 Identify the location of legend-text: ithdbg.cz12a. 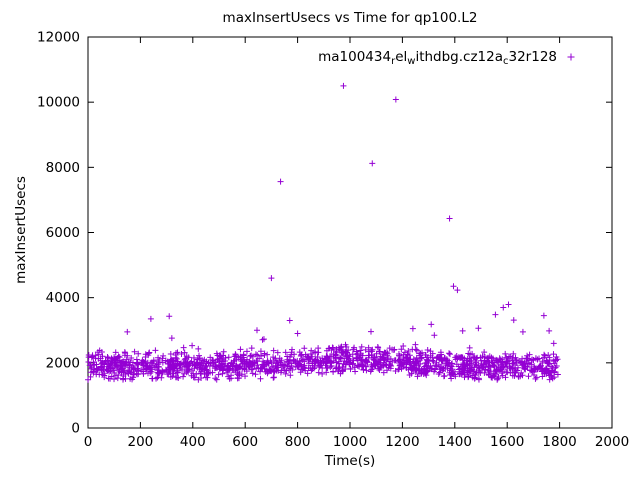
(459, 57).